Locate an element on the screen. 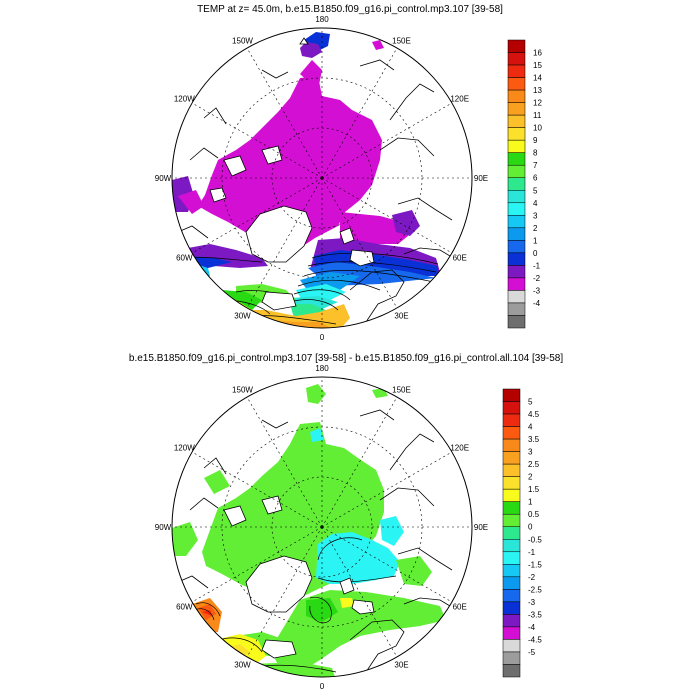  colorbar-tick-label: 4.5 is located at coordinates (534, 414).